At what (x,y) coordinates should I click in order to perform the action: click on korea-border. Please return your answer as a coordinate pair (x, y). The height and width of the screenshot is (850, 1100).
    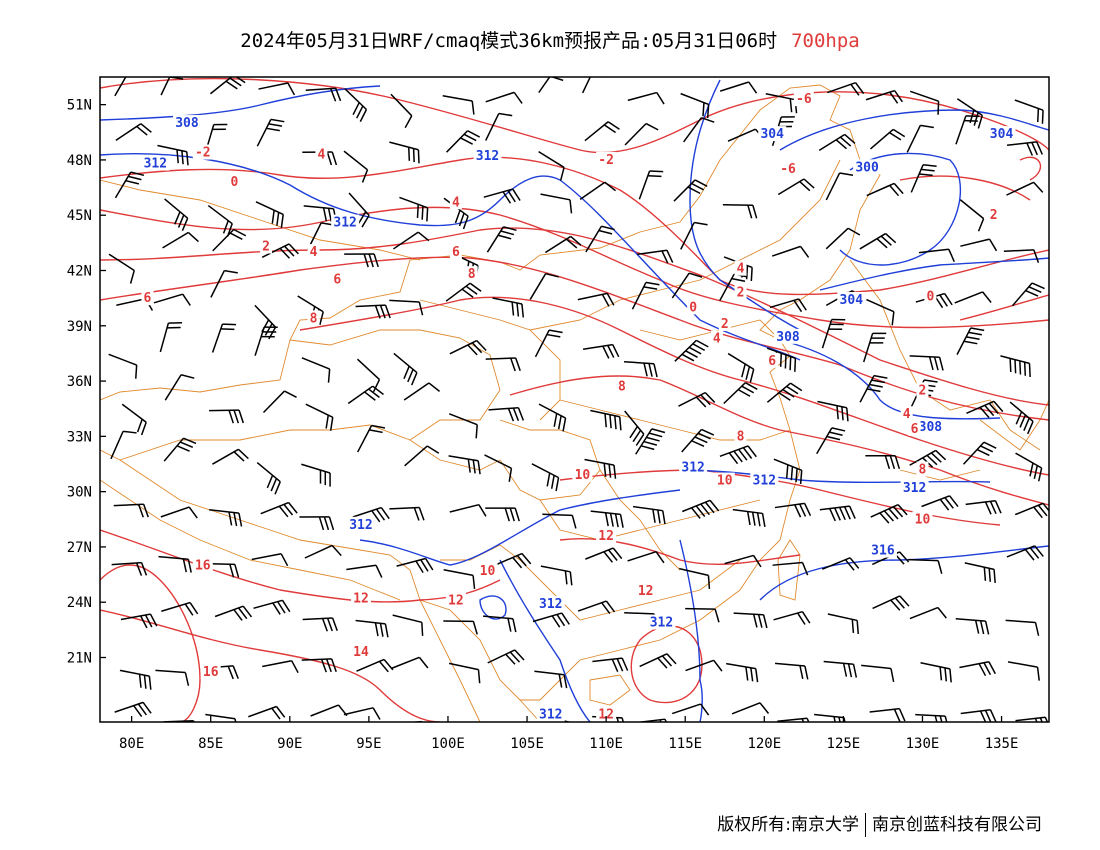
    Looking at the image, I should click on (945, 355).